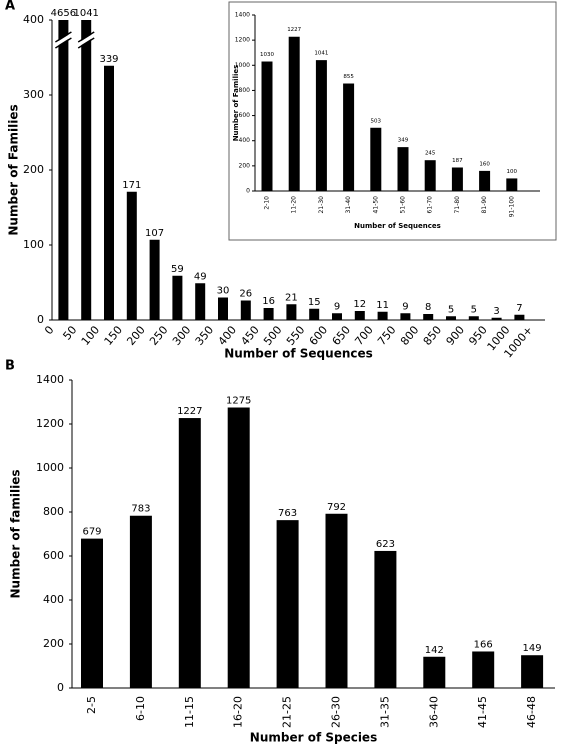 Image resolution: width=561 pixels, height=745 pixels. I want to click on value-label: 339, so click(108, 59).